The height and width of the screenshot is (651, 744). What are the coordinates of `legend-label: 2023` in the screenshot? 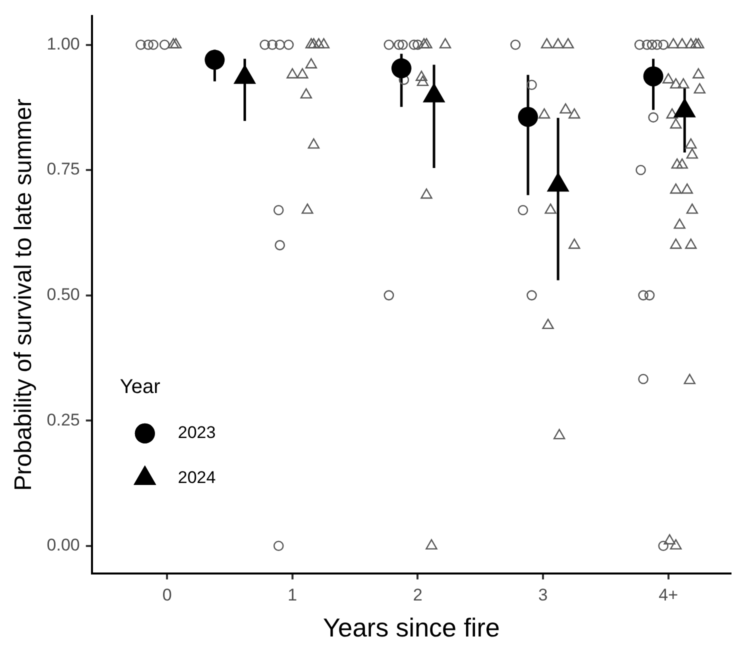 It's located at (197, 432).